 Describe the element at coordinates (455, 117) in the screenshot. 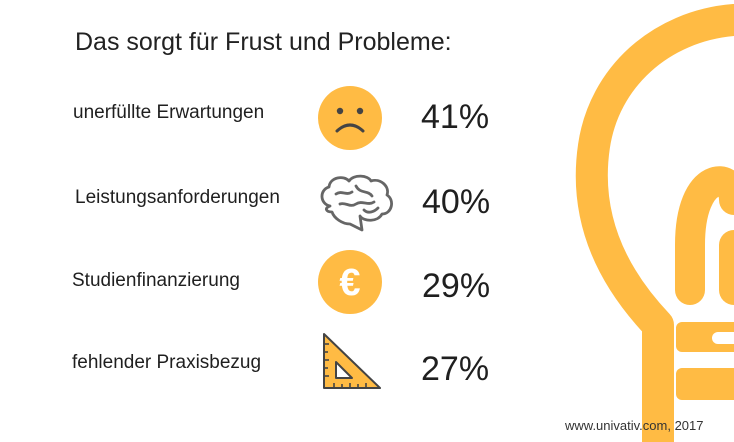

I see `row-value-1: 41%` at that location.